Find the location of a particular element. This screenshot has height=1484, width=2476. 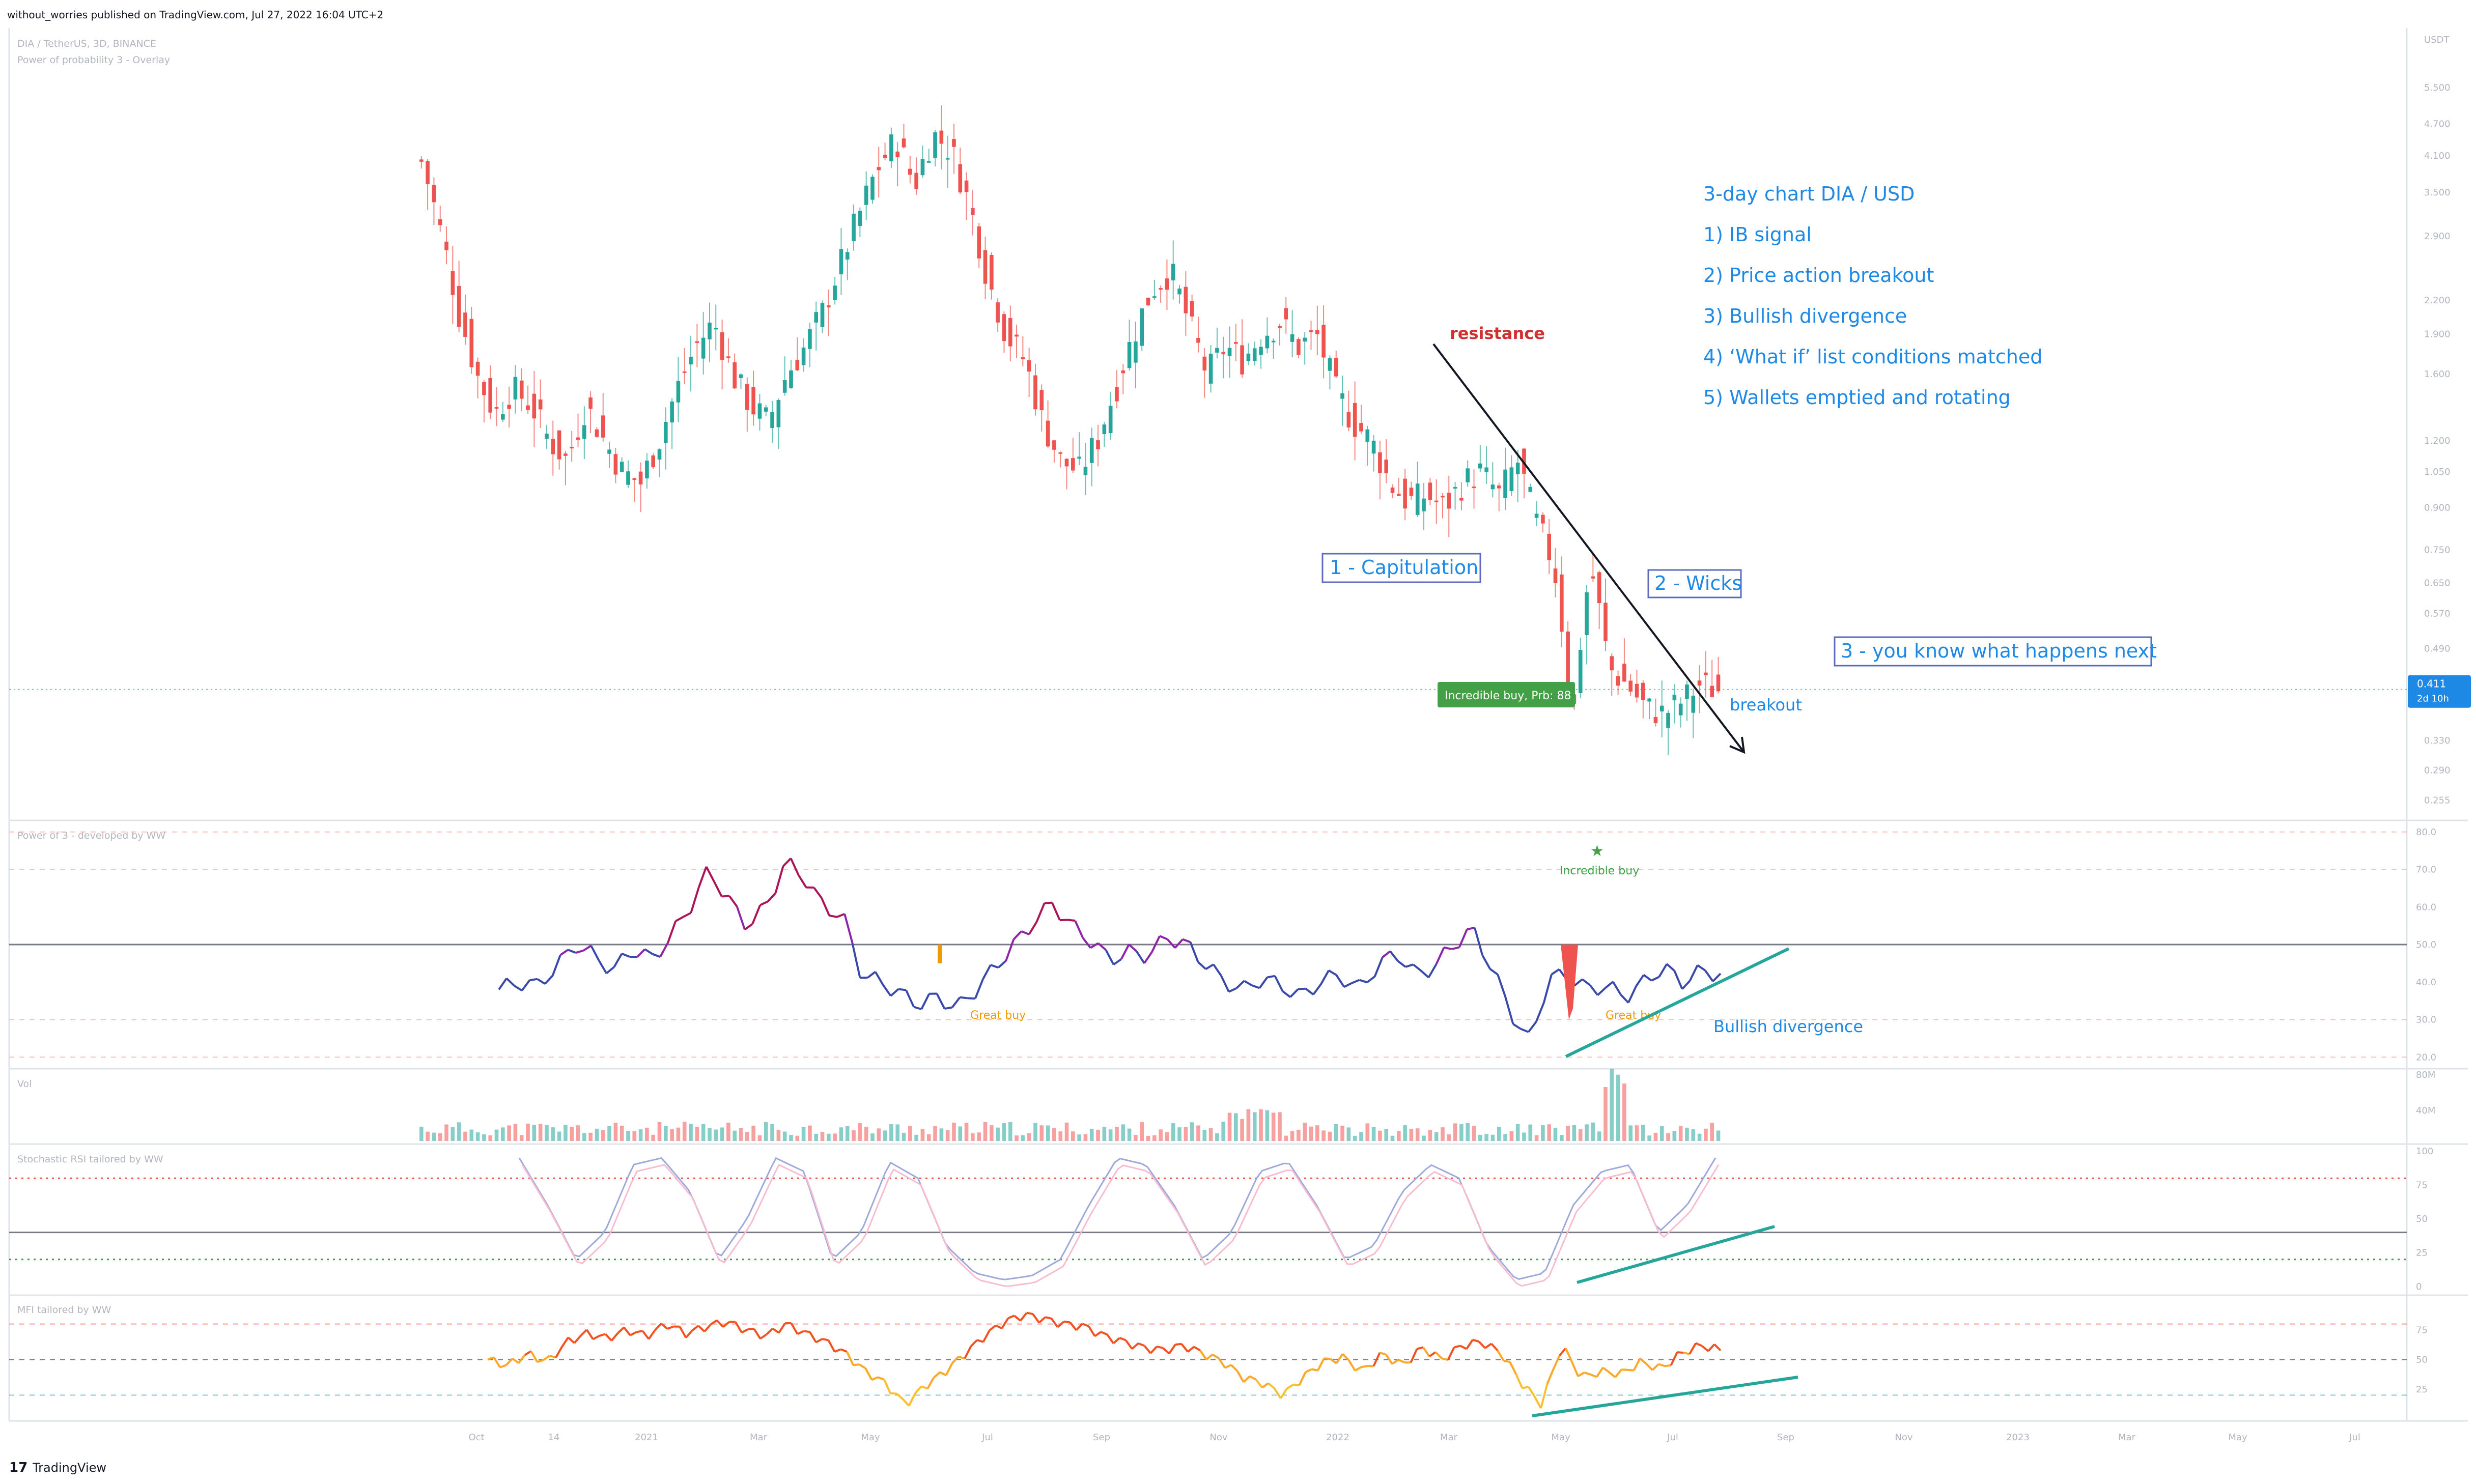

price-tick-label: 4.700 is located at coordinates (2438, 125).